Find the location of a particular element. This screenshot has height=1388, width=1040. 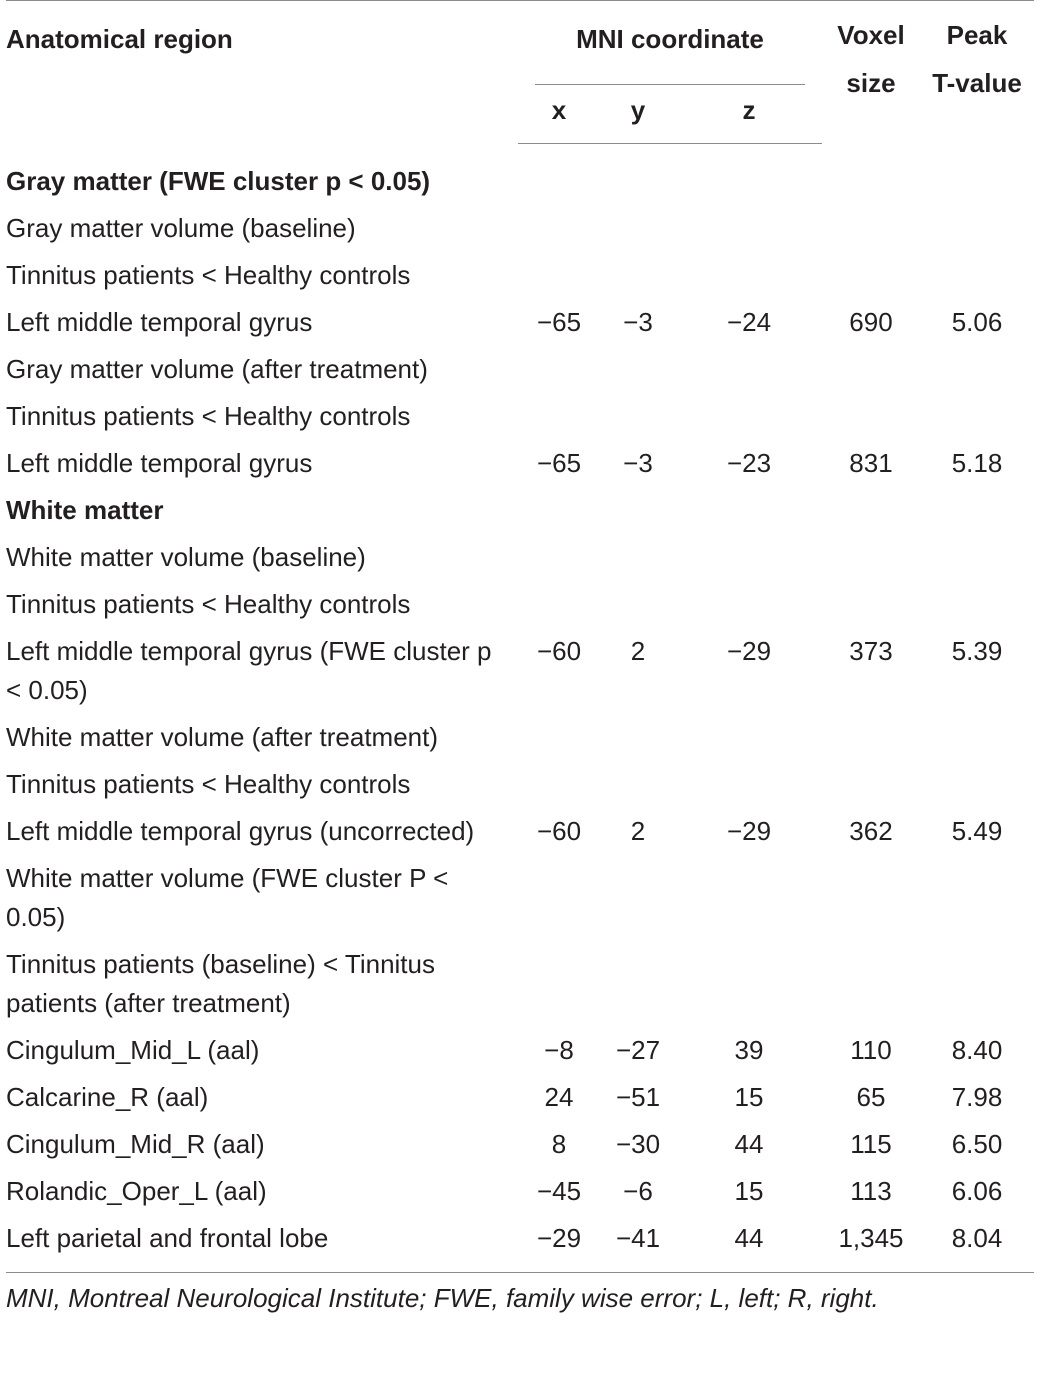

cell-y: −6 is located at coordinates (638, 1190).